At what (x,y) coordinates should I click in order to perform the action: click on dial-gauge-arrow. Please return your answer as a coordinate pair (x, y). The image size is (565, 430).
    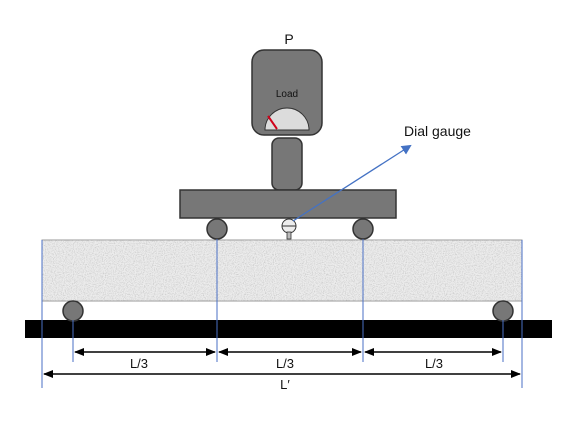
    Looking at the image, I should click on (352, 183).